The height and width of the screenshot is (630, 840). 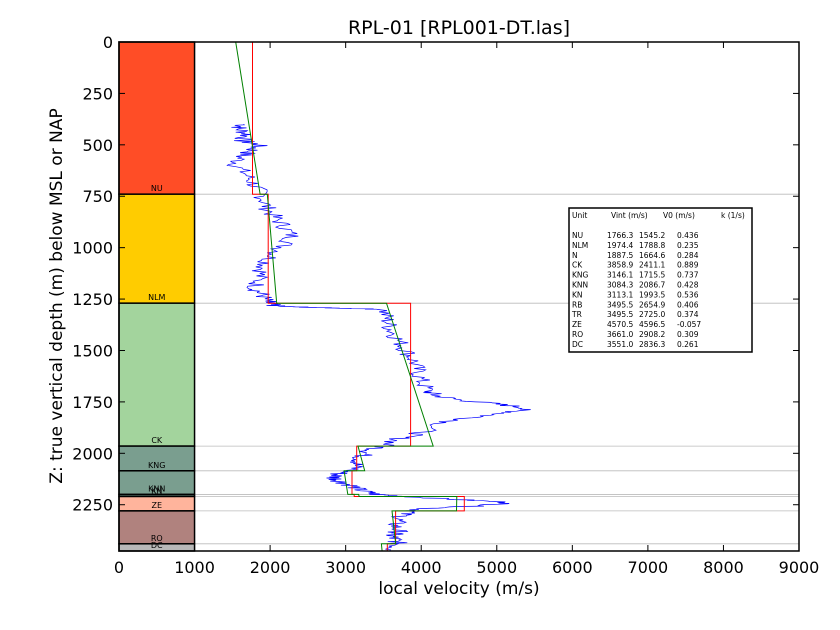 What do you see at coordinates (97, 196) in the screenshot?
I see `y-tick-label: 750` at bounding box center [97, 196].